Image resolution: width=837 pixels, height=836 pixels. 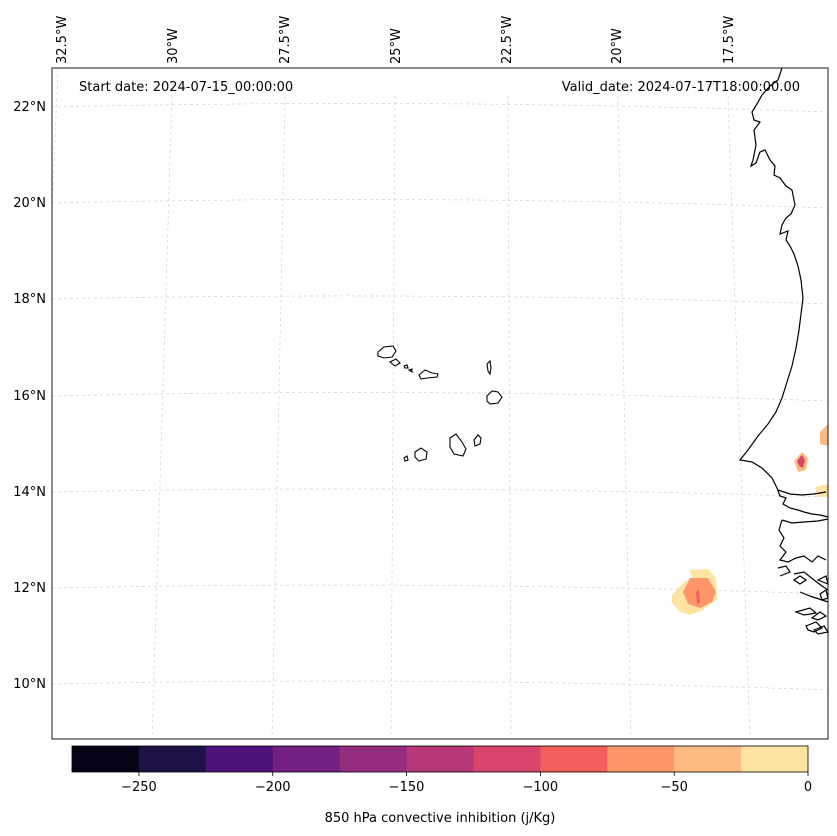 I want to click on island-sao-nicolau, so click(x=428, y=374).